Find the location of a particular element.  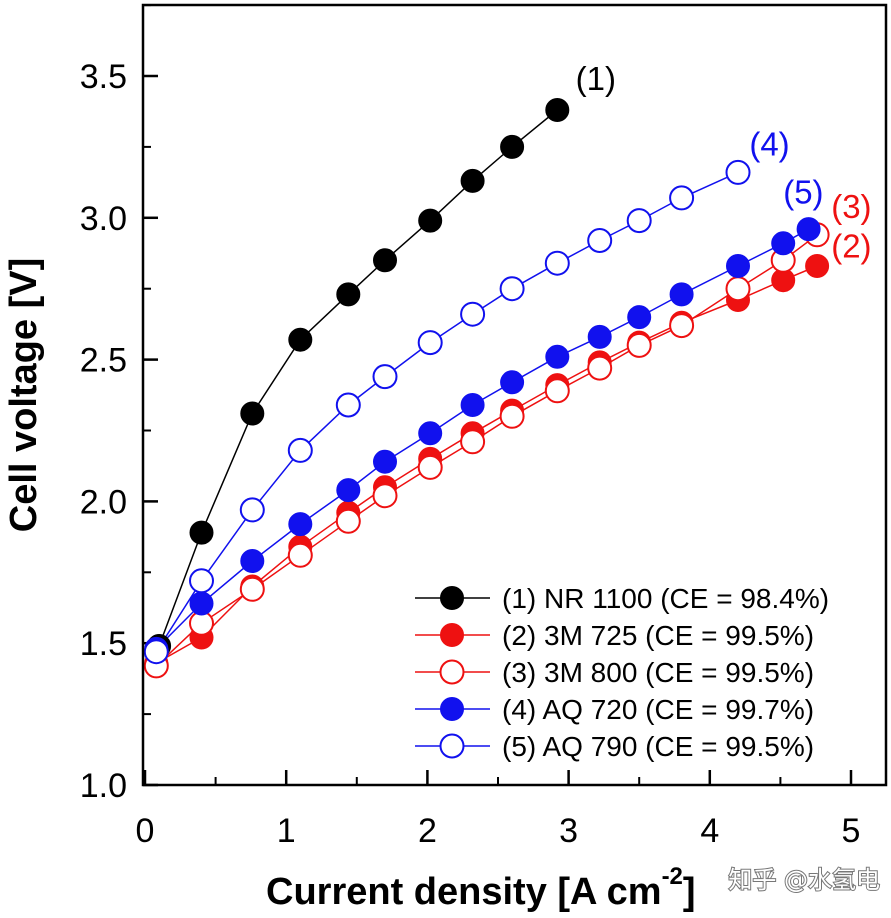

y-tick-label: 2.0 is located at coordinates (103, 502).